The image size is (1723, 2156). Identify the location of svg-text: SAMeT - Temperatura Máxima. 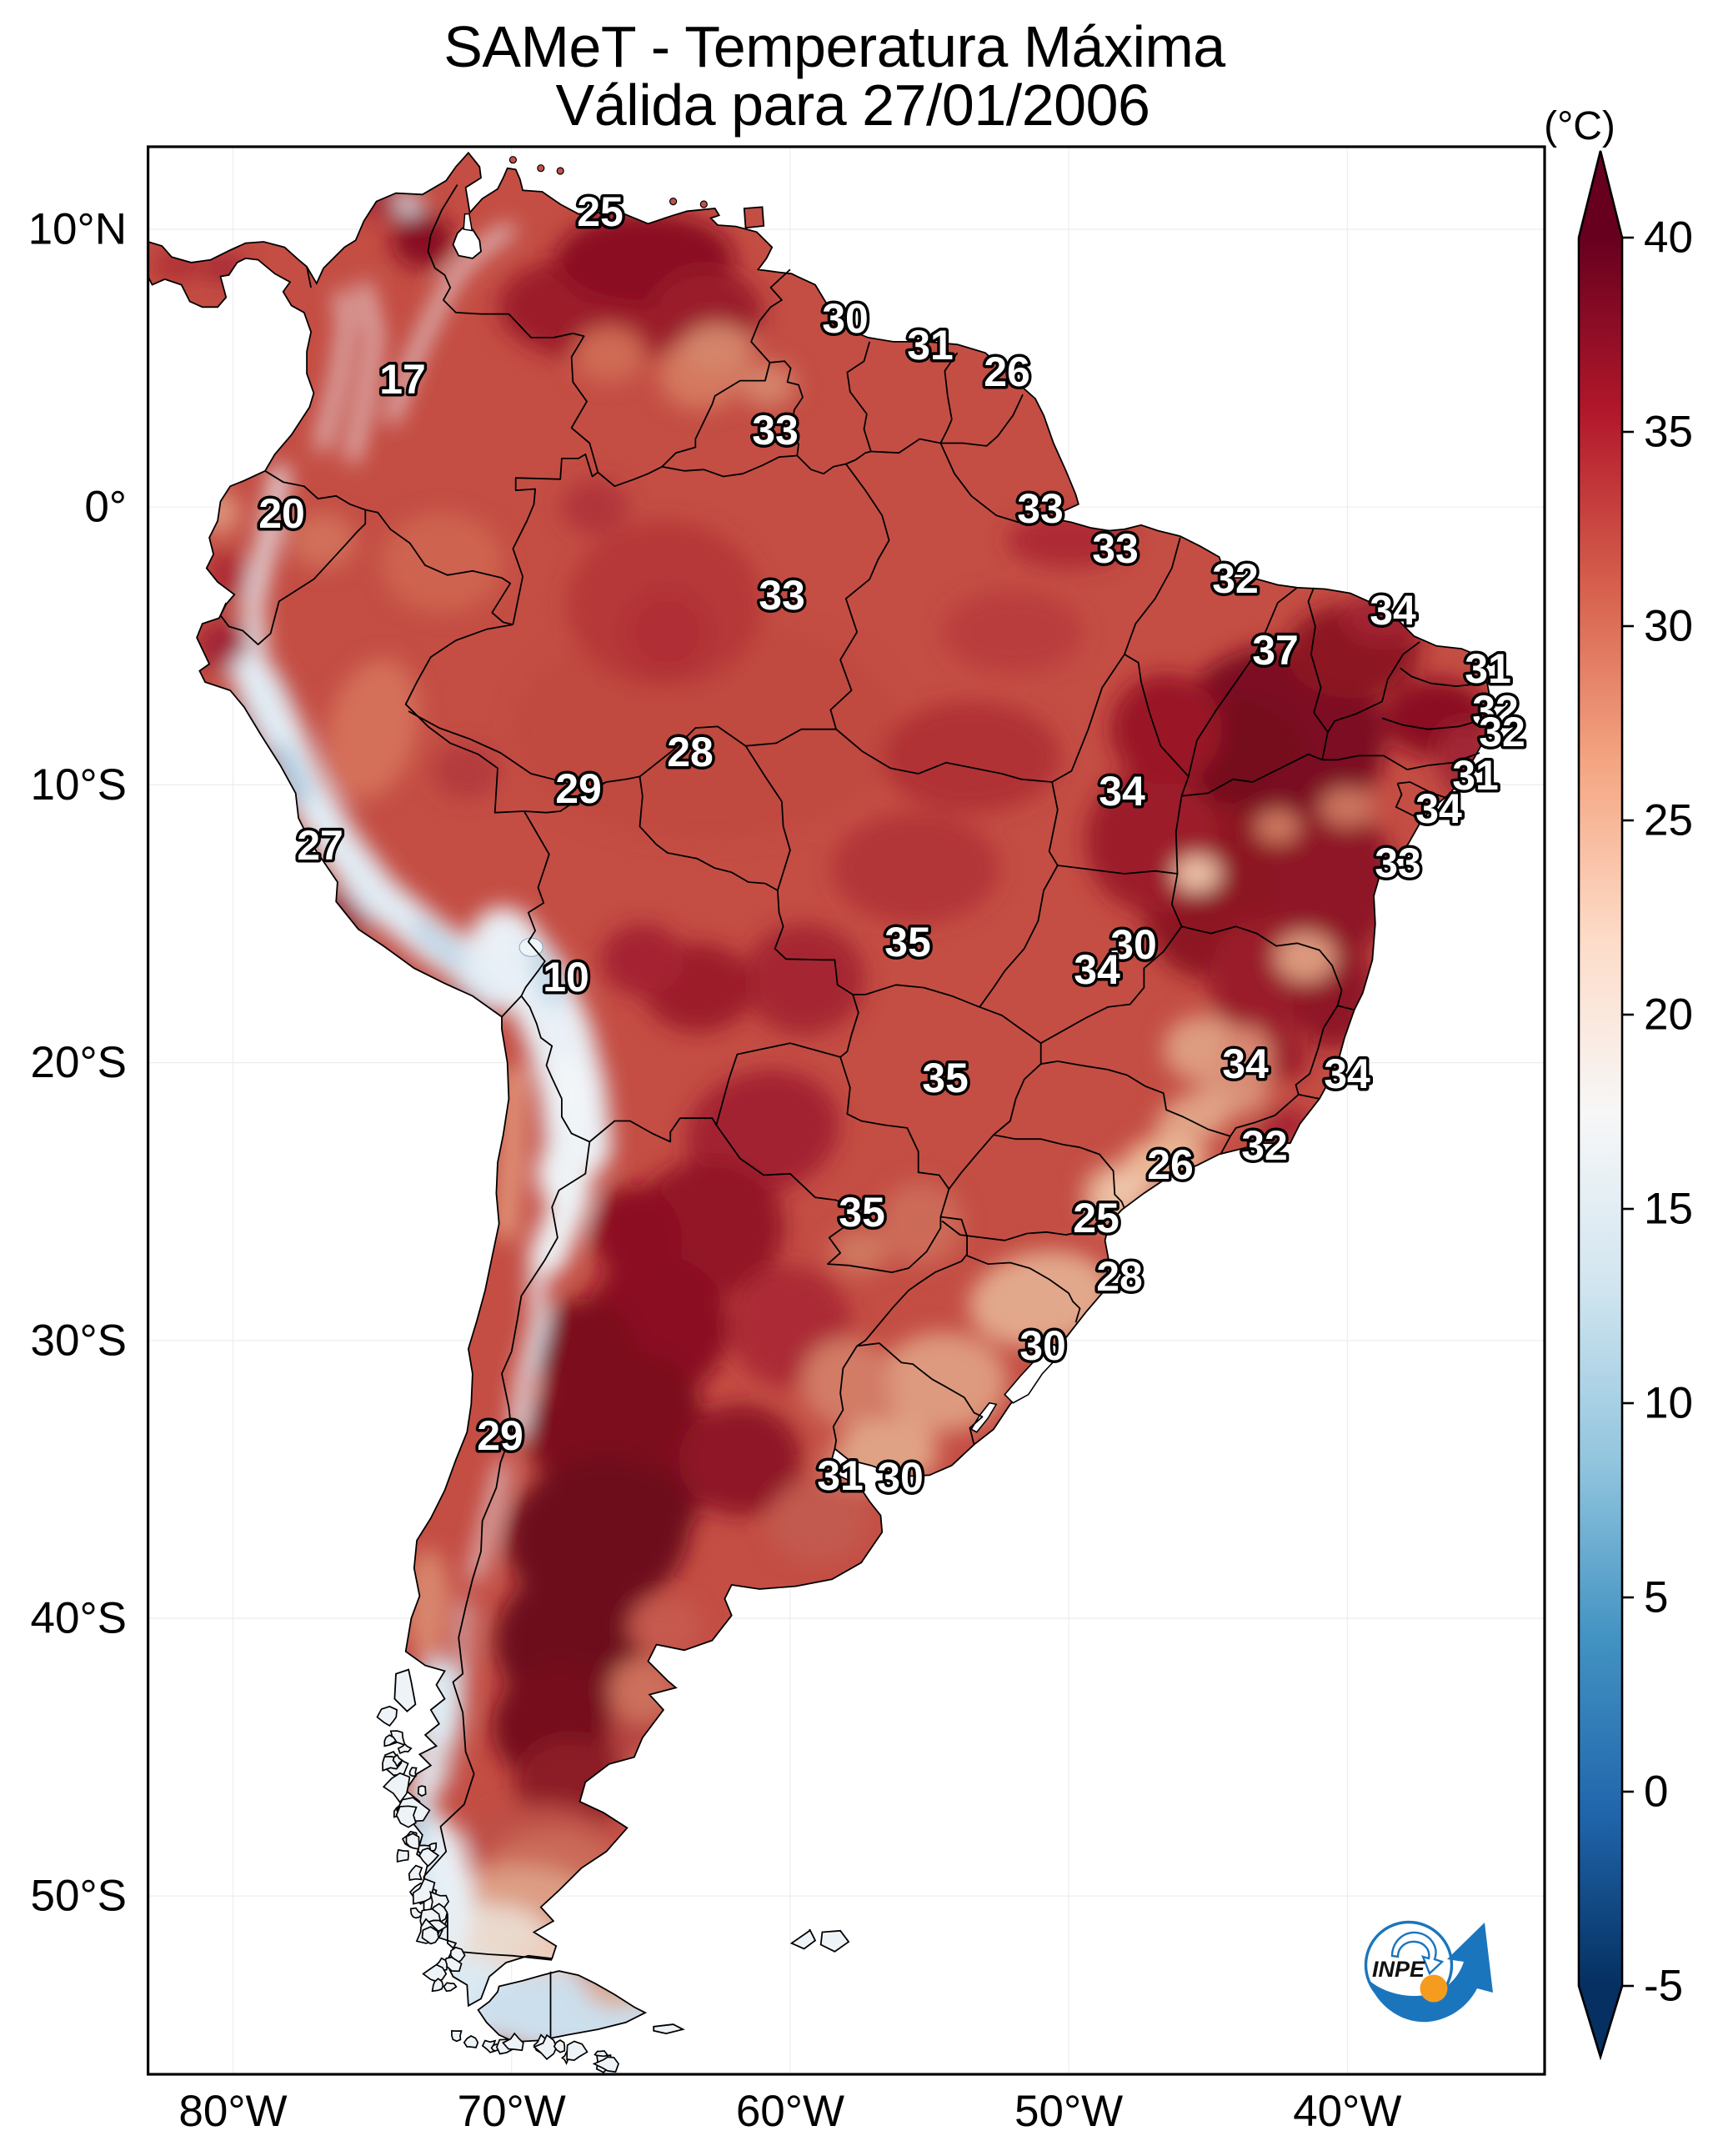
(834, 46).